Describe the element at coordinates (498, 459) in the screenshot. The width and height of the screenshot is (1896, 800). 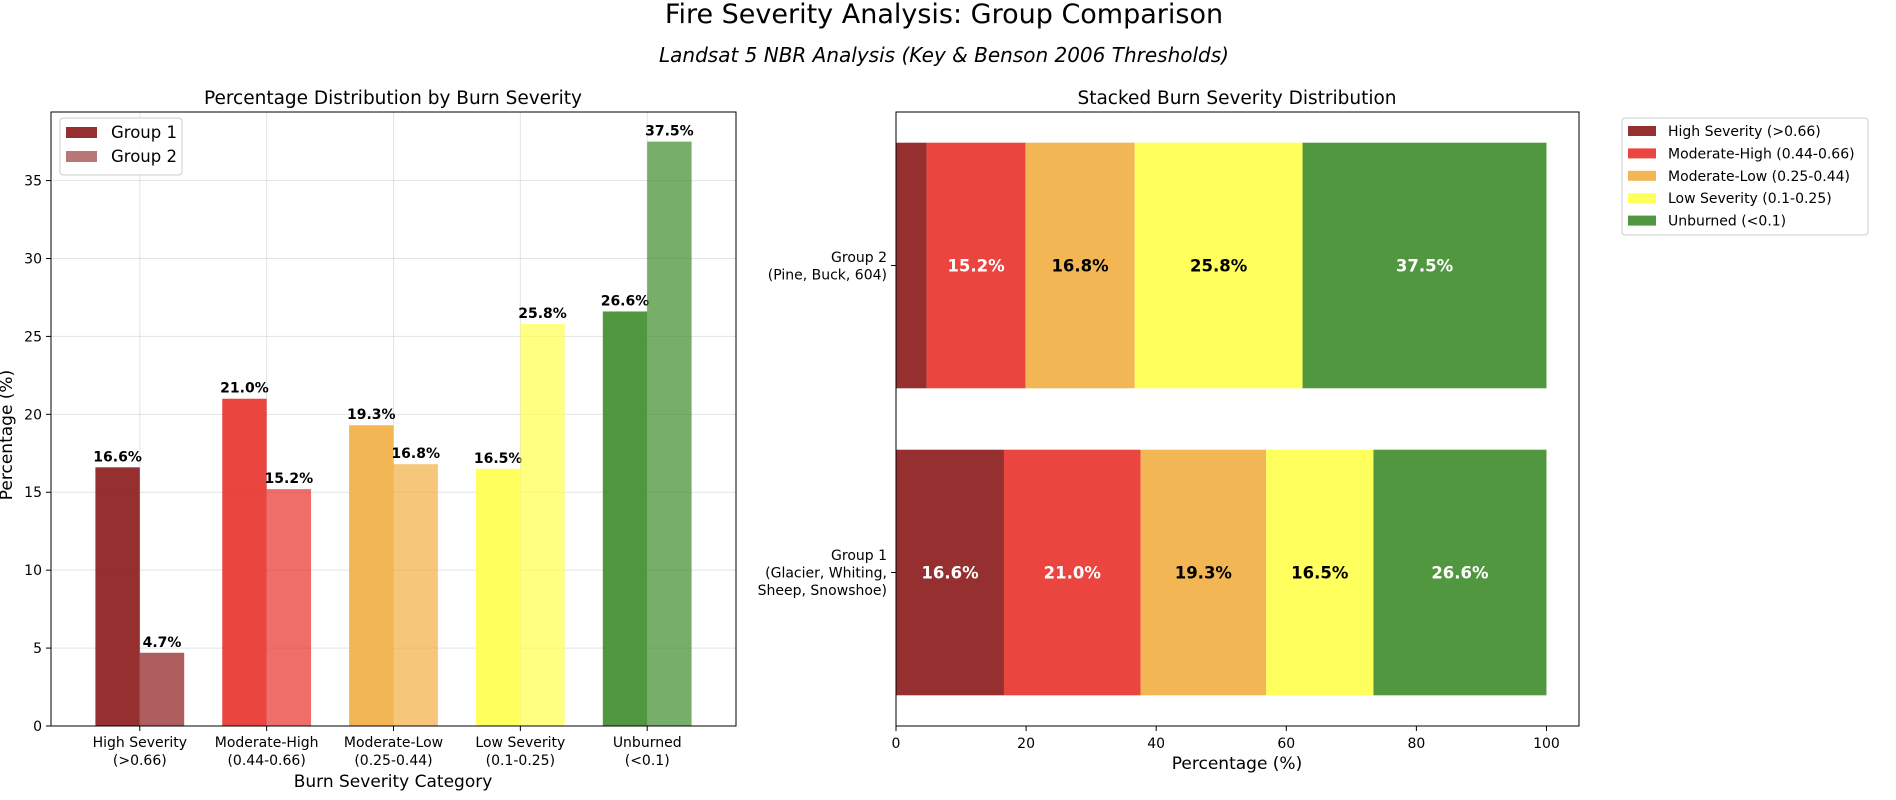
I see `bar-data-label: 16.5%` at that location.